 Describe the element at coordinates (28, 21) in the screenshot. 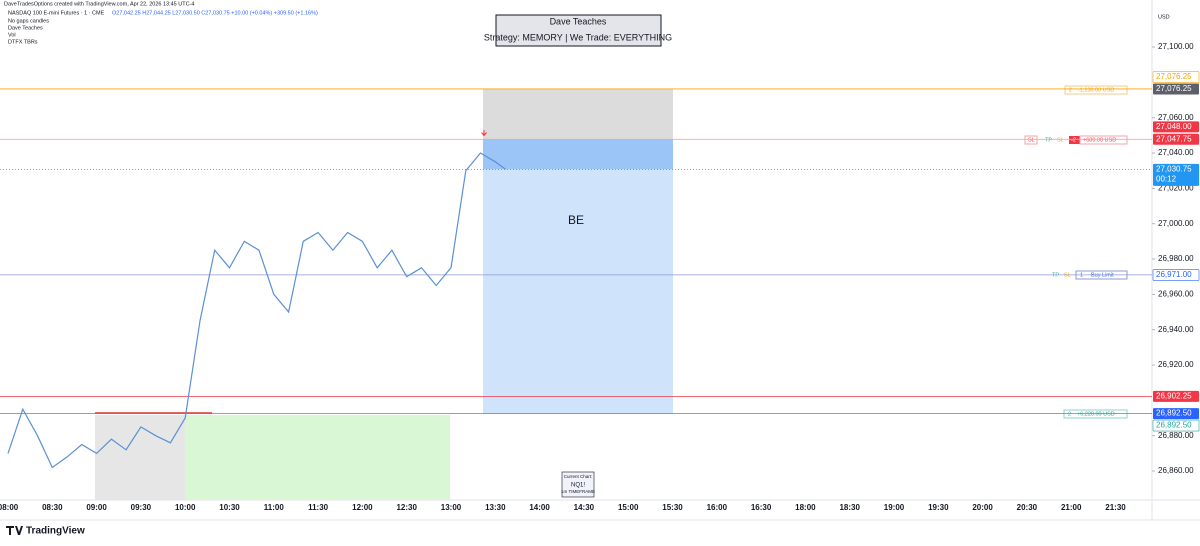

I see `indicator: No gaps candles` at that location.